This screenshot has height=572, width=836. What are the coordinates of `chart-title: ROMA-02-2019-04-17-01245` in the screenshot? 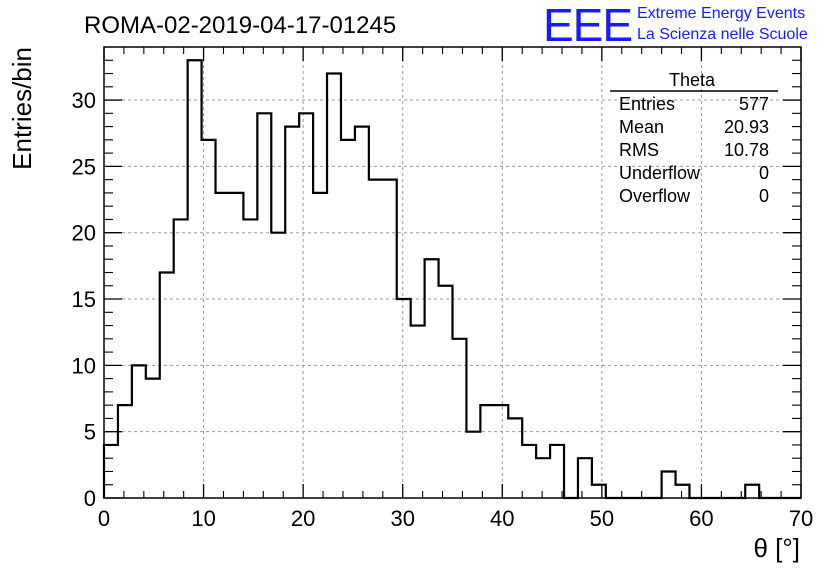 It's located at (240, 25).